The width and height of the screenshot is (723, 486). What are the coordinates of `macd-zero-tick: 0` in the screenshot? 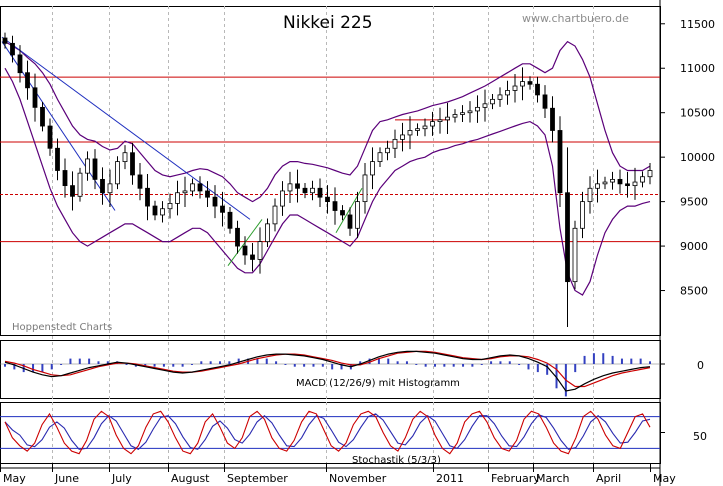 It's located at (700, 365).